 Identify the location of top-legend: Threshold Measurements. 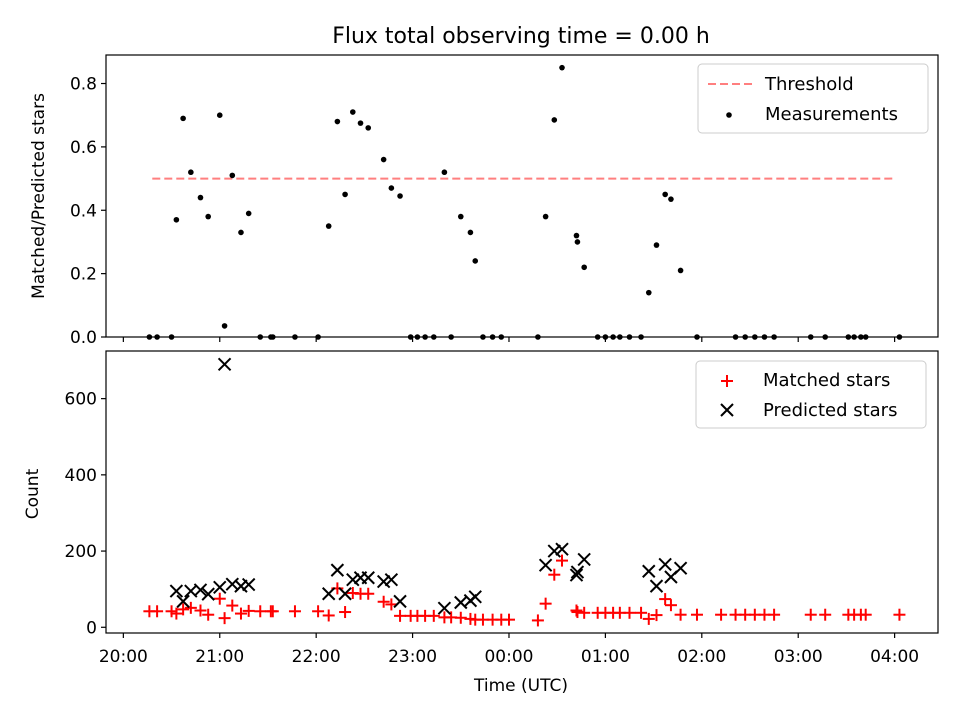
(813, 98).